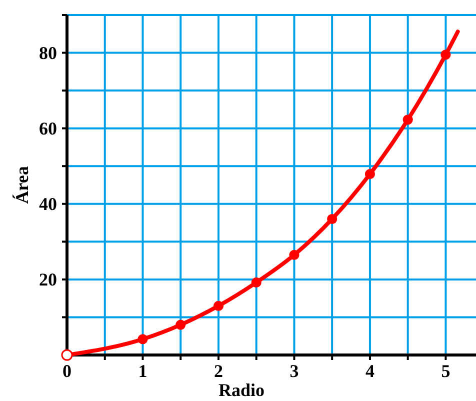  I want to click on x-tick-label: 4, so click(369, 371).